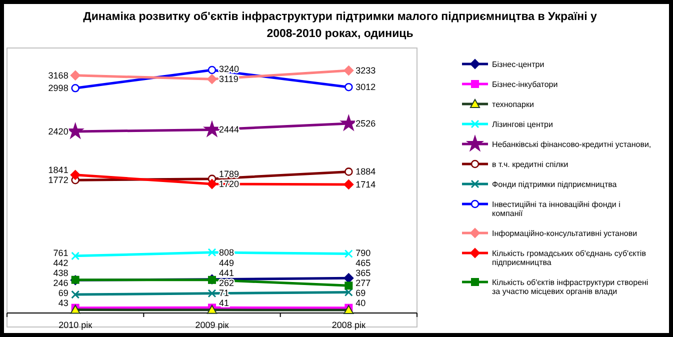 This screenshot has width=673, height=337. What do you see at coordinates (366, 123) in the screenshot?
I see `data-label: 2526` at bounding box center [366, 123].